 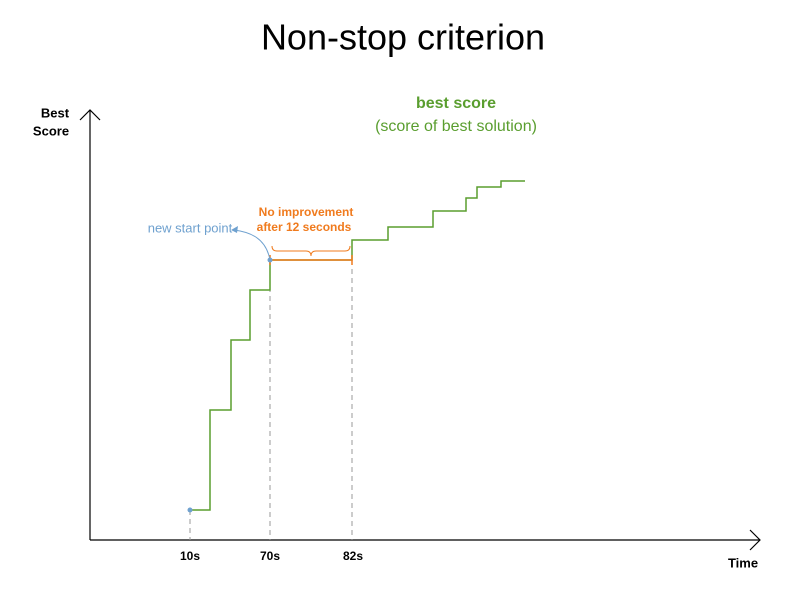 What do you see at coordinates (311, 255) in the screenshot?
I see `no-improvement-bracket` at bounding box center [311, 255].